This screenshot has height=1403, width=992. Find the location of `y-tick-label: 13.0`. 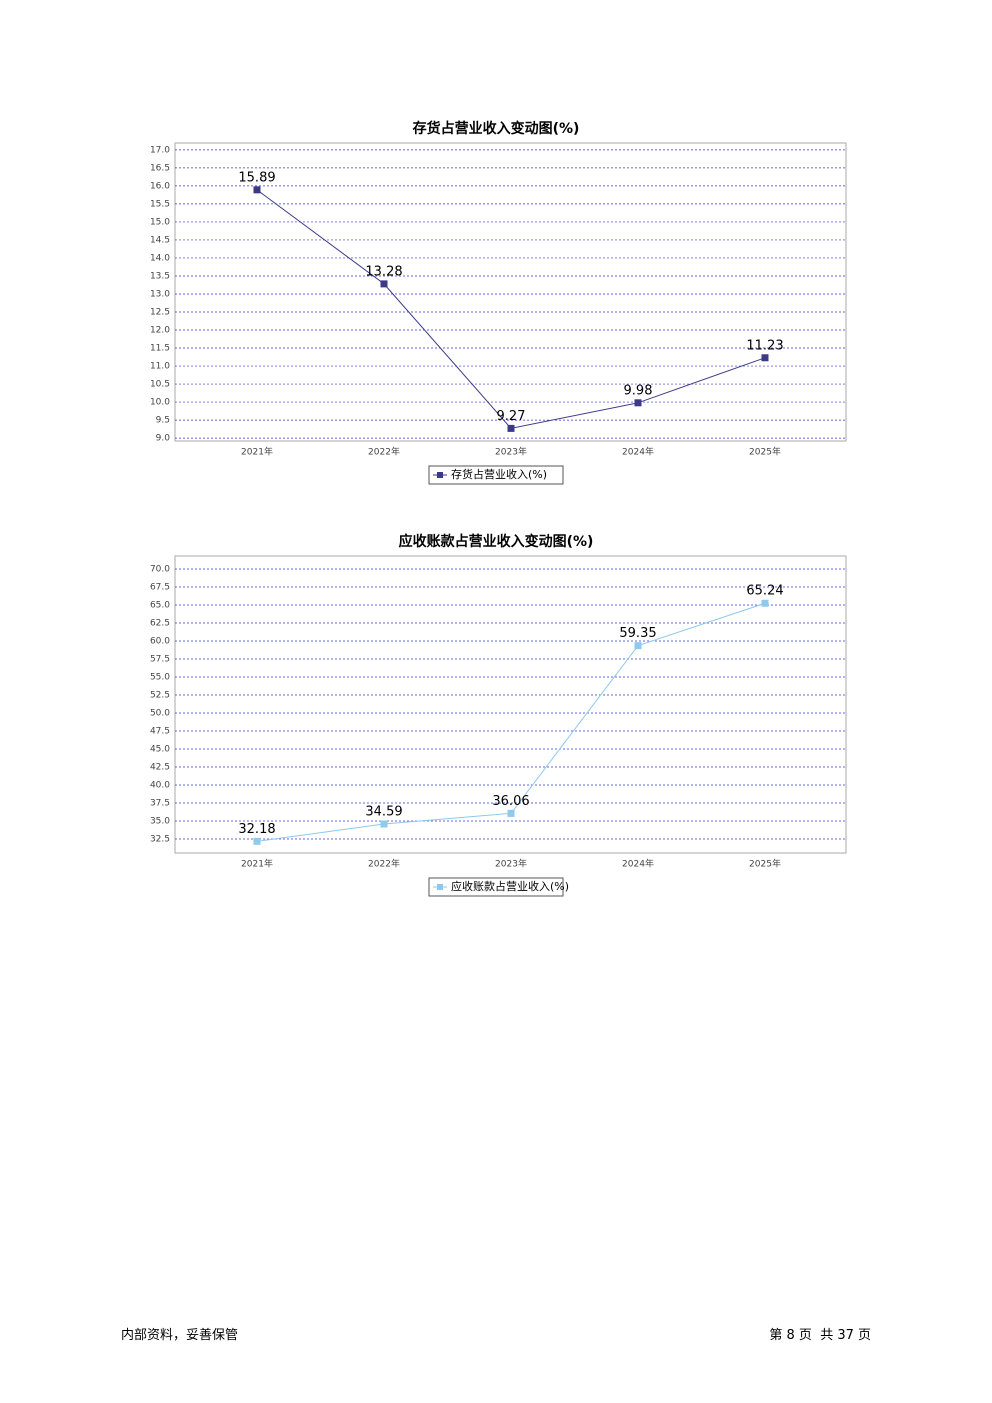

y-tick-label: 13.0 is located at coordinates (160, 294).